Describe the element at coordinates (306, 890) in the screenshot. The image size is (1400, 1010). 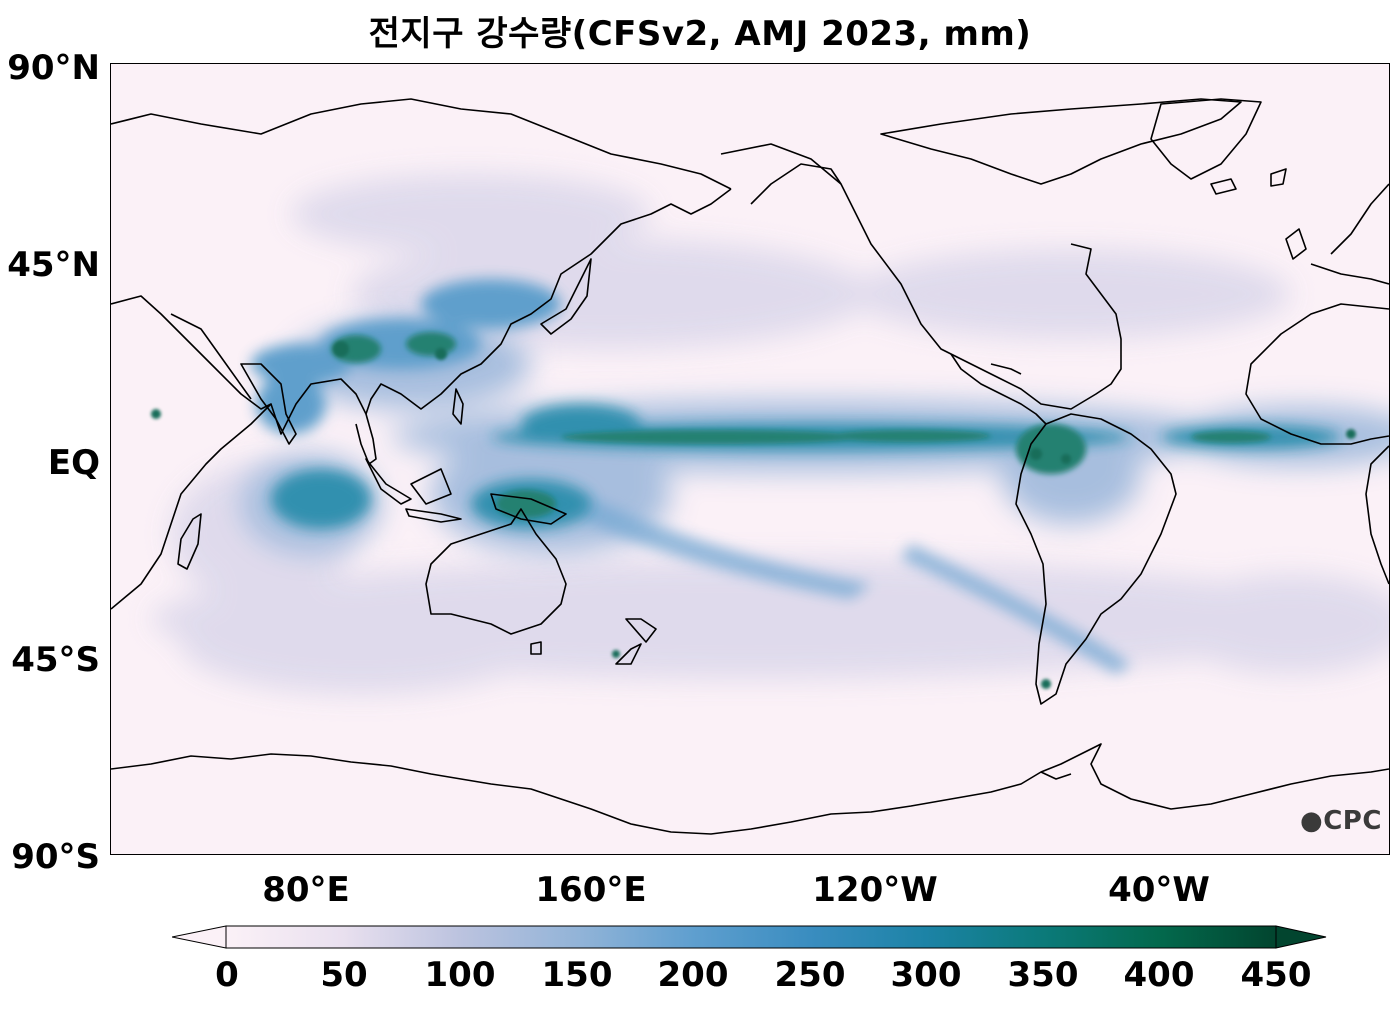
I see `lon-label-80e: 80°E` at that location.